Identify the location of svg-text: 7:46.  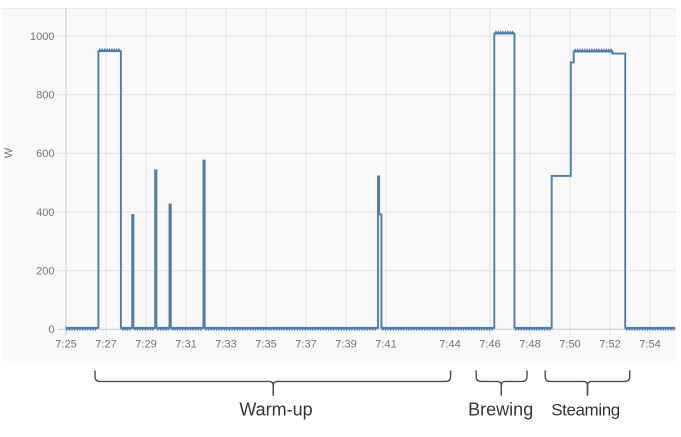
(489, 345).